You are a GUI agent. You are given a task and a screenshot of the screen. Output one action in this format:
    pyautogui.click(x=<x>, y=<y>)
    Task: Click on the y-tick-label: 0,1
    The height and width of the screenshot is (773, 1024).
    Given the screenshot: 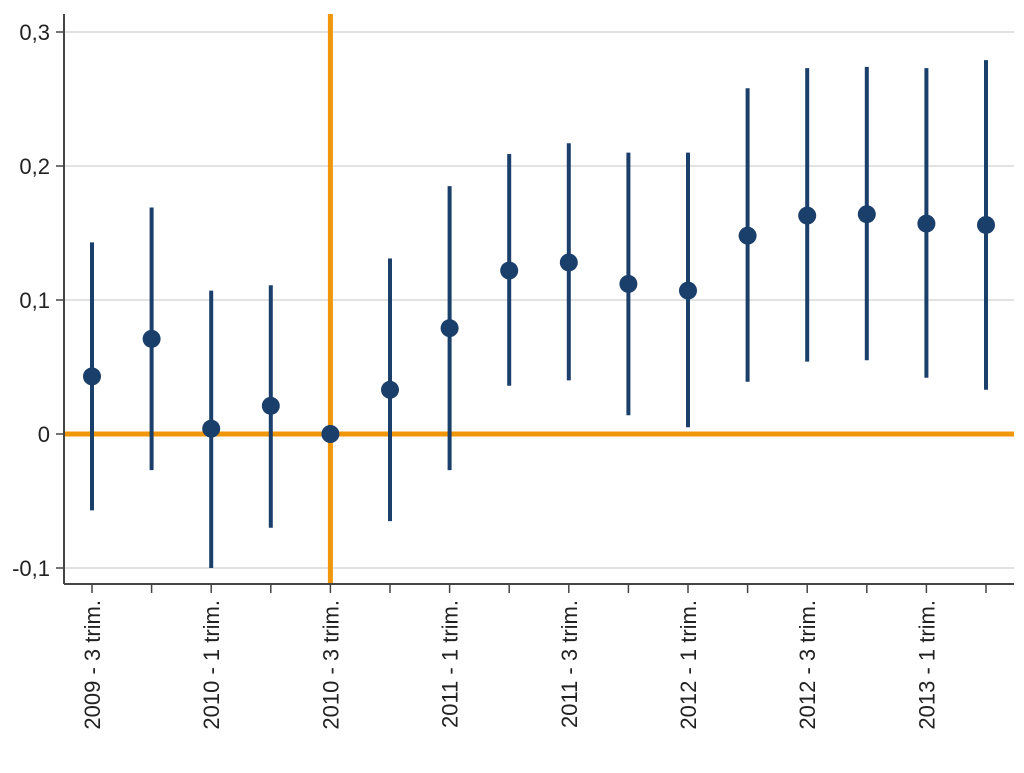 What is the action you would take?
    pyautogui.click(x=34, y=300)
    